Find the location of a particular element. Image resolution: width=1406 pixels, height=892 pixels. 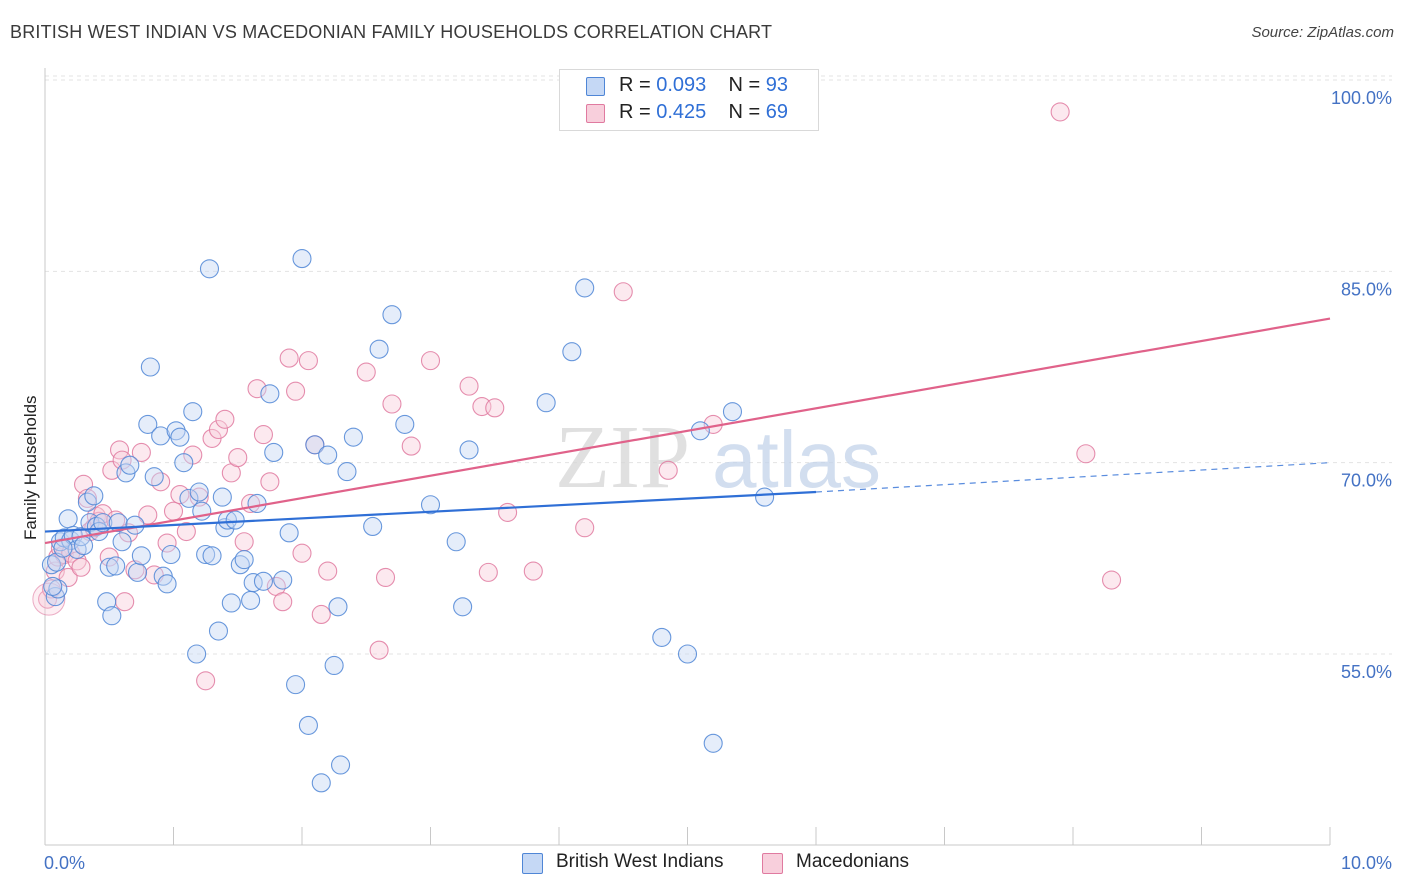

watermark-zip: ZIP is located at coordinates (622, 457).